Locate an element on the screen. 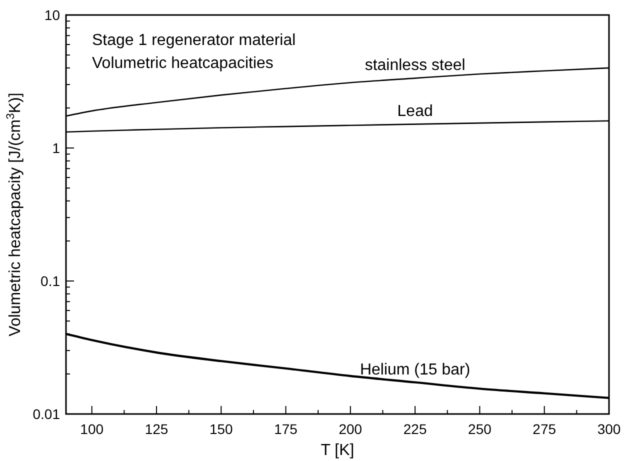  x-tick-label: 175 is located at coordinates (286, 429).